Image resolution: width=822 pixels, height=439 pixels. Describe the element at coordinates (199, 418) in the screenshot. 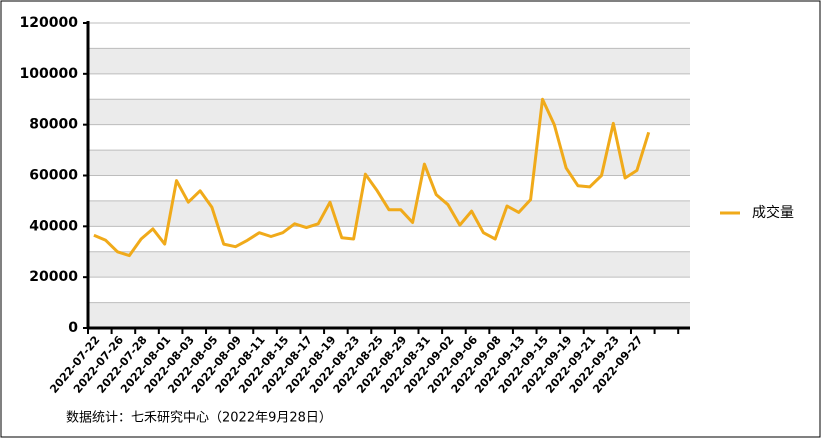

I see `source-note: 数据统计：七禾研究中心（2022年9月28日）` at that location.